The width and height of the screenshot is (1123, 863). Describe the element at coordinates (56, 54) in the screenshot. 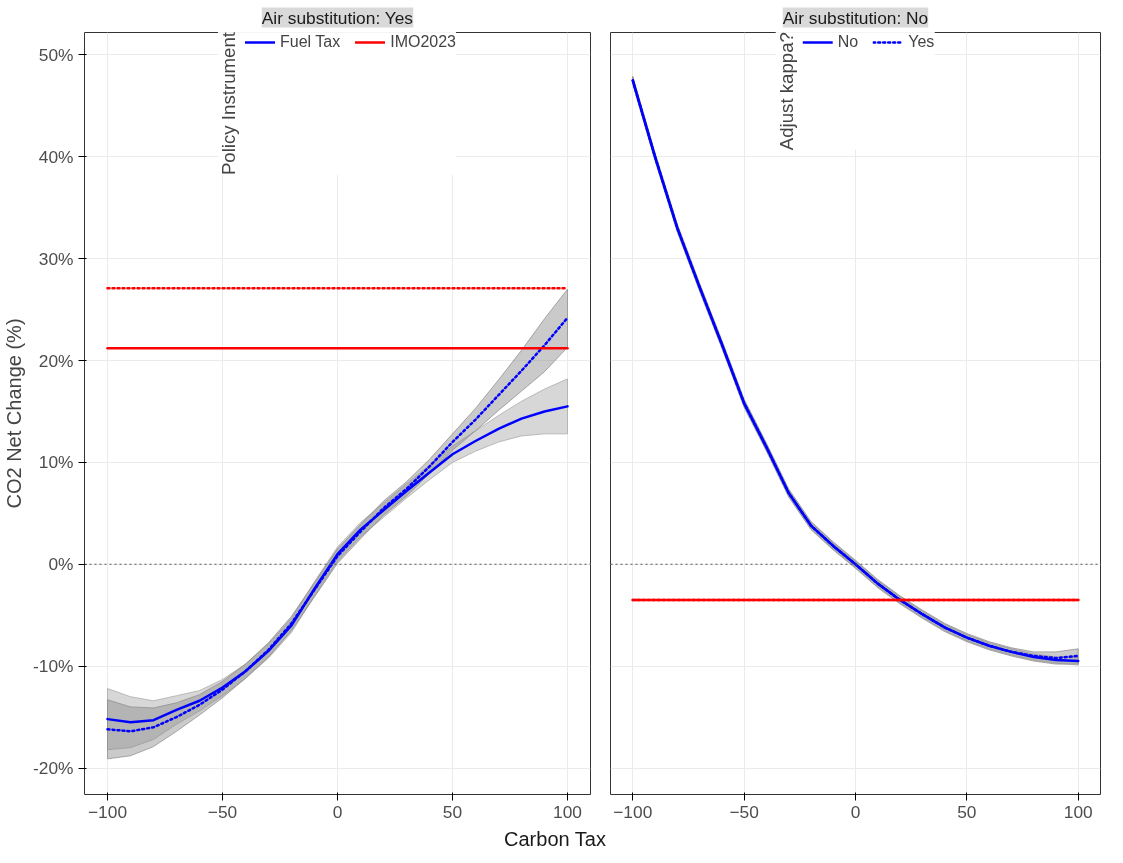

I see `y-tick-label: 50%` at that location.